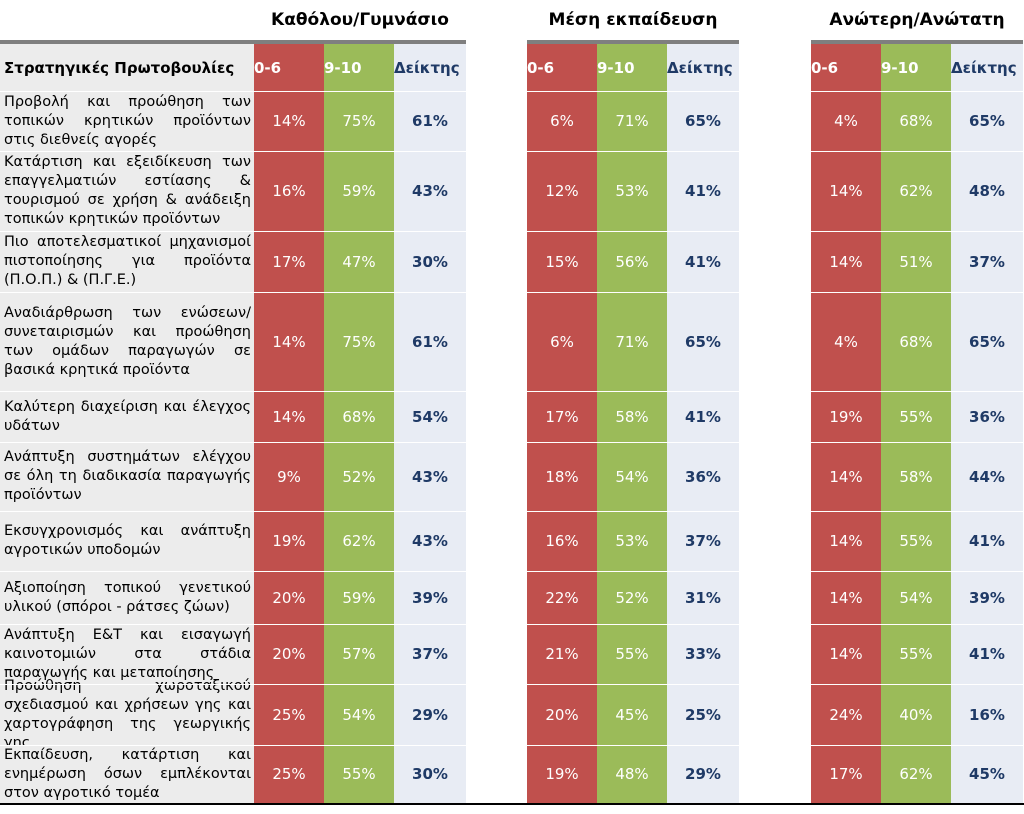  I want to click on header-2-0-6: 0-6, so click(562, 67).